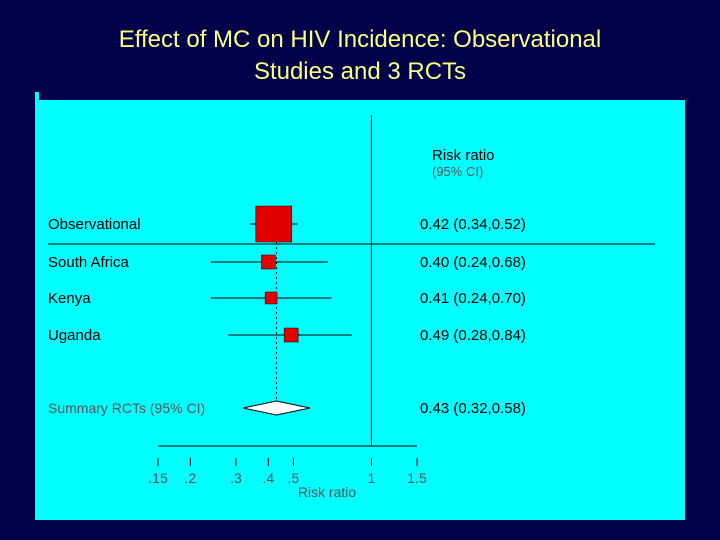  What do you see at coordinates (473, 224) in the screenshot?
I see `estimate-label: 0.42 (0.34,0.52)` at bounding box center [473, 224].